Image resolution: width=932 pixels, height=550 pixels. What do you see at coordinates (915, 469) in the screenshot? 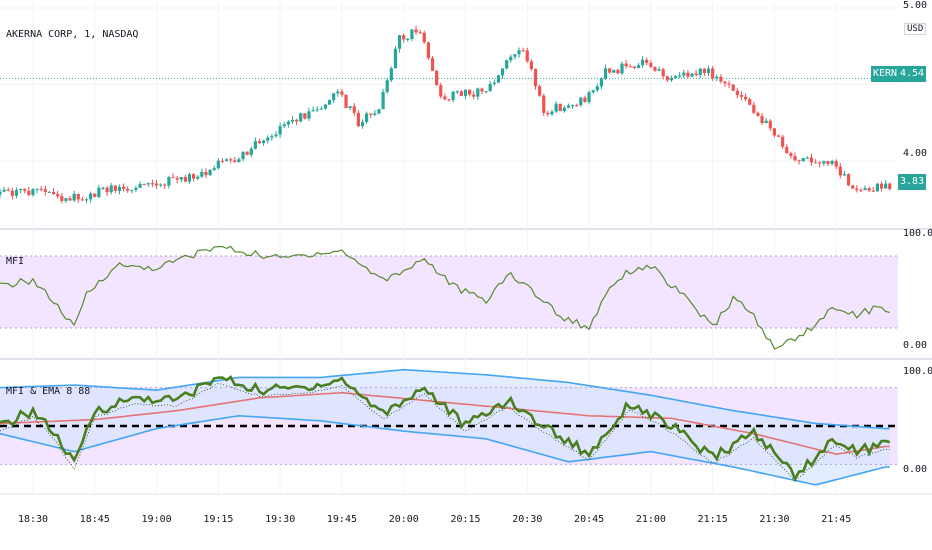
I see `mfi-ema-tick-bottom: 0.00` at bounding box center [915, 469].